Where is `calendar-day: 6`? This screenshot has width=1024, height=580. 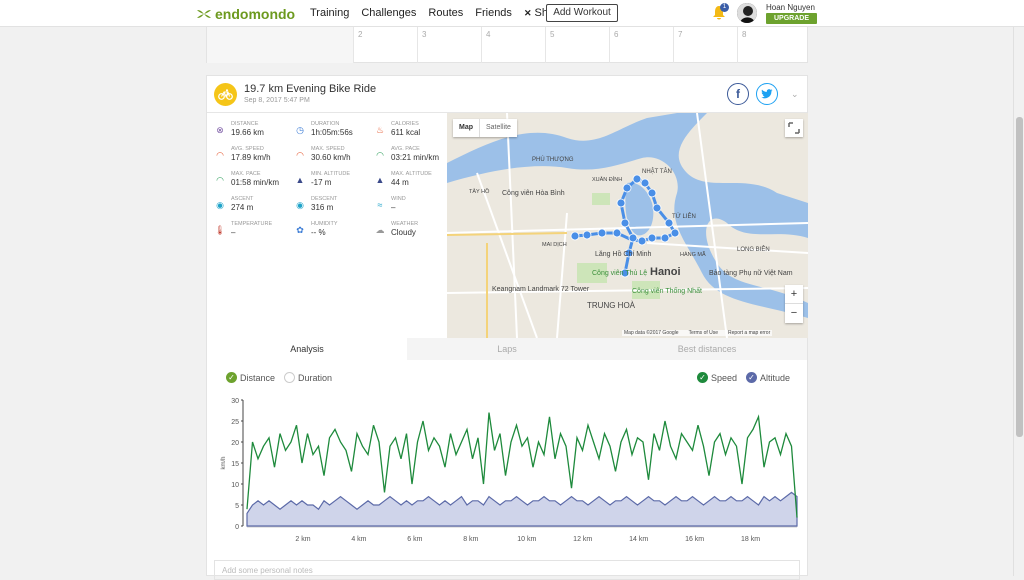 calendar-day: 6 is located at coordinates (641, 45).